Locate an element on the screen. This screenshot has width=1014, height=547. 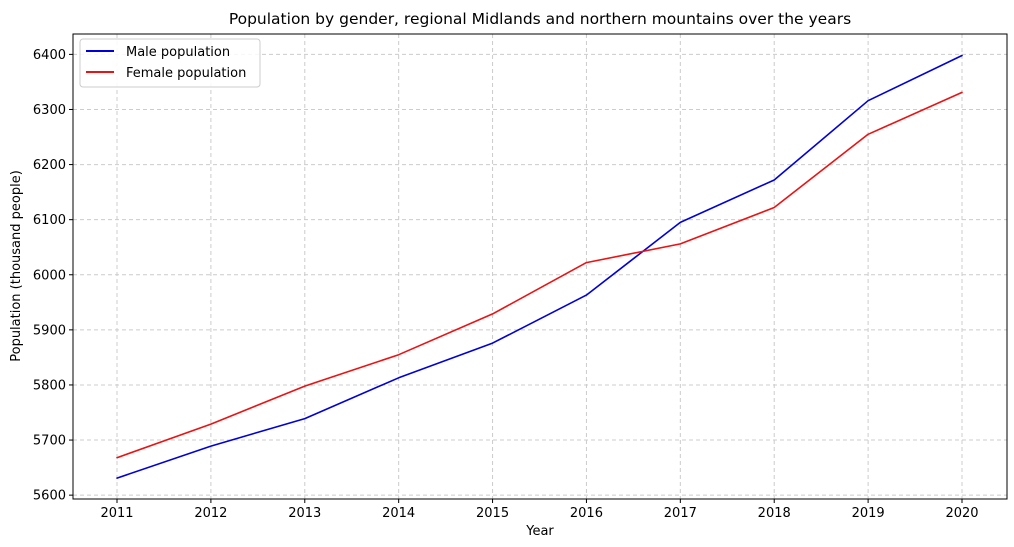
x-axis-ticks: 2011 2012 2013 2014 2015 2016 2017 2018 2019 2020 is located at coordinates (539, 510).